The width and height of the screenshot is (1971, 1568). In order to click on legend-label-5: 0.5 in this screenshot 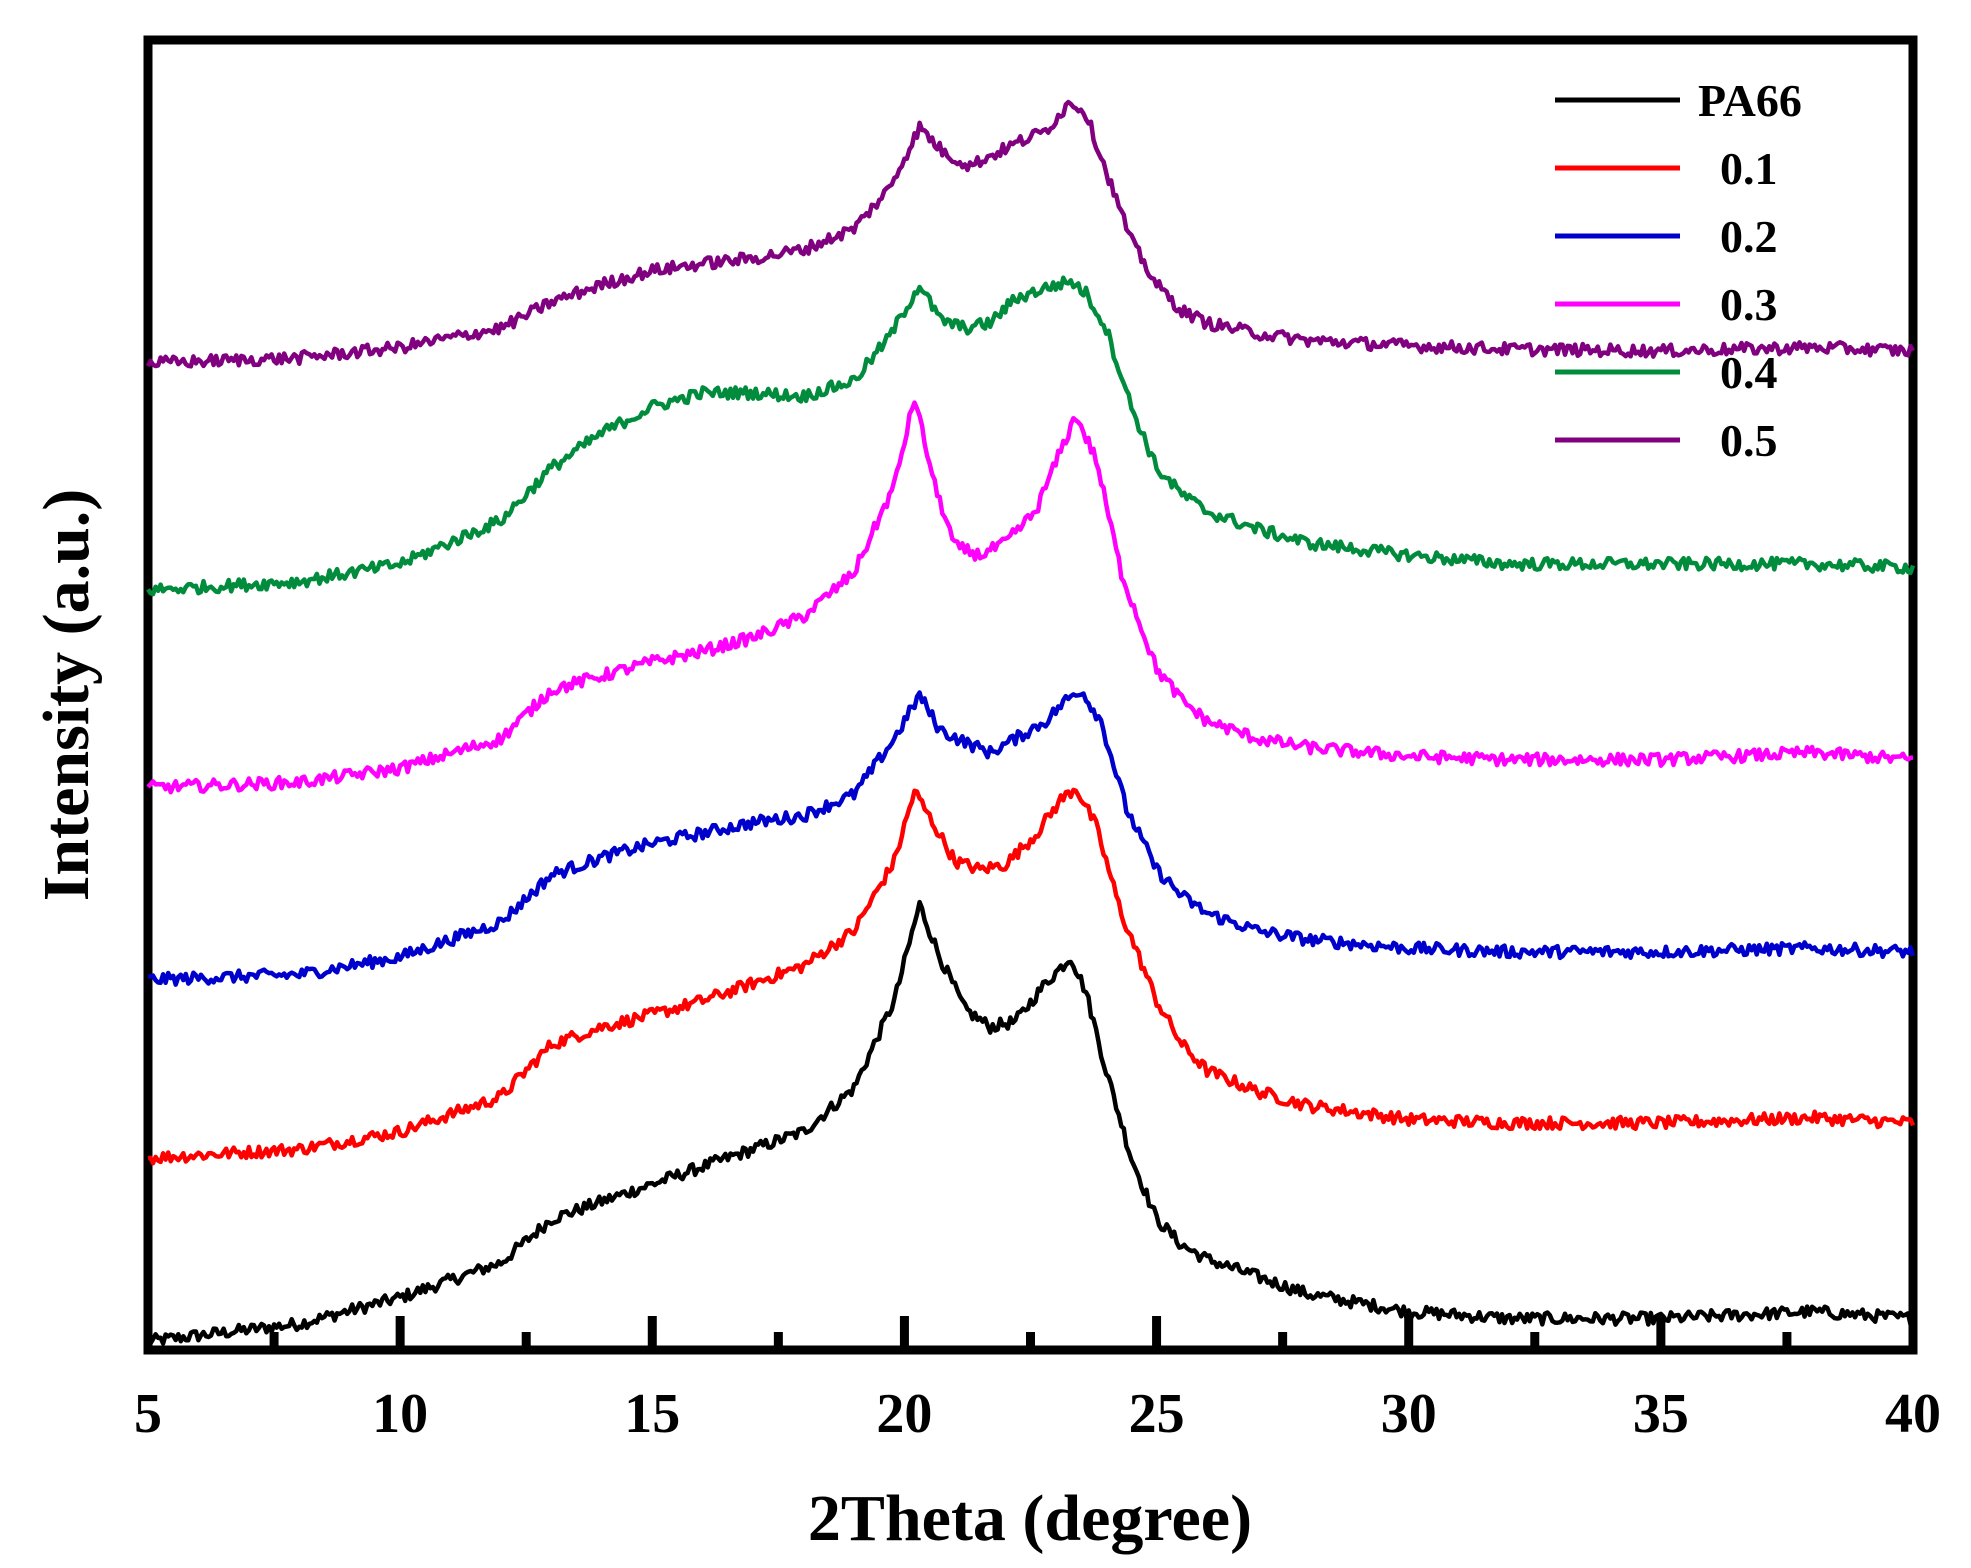, I will do `click(1749, 440)`.